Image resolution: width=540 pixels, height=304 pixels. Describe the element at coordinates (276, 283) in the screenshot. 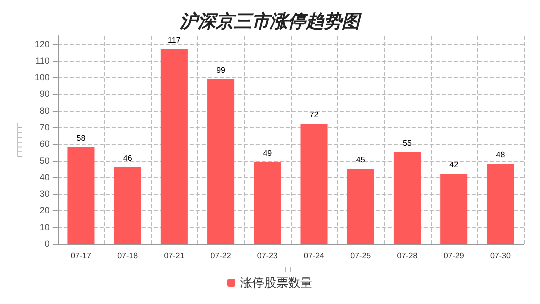

I see `legend-label: 涨停股票数量` at that location.